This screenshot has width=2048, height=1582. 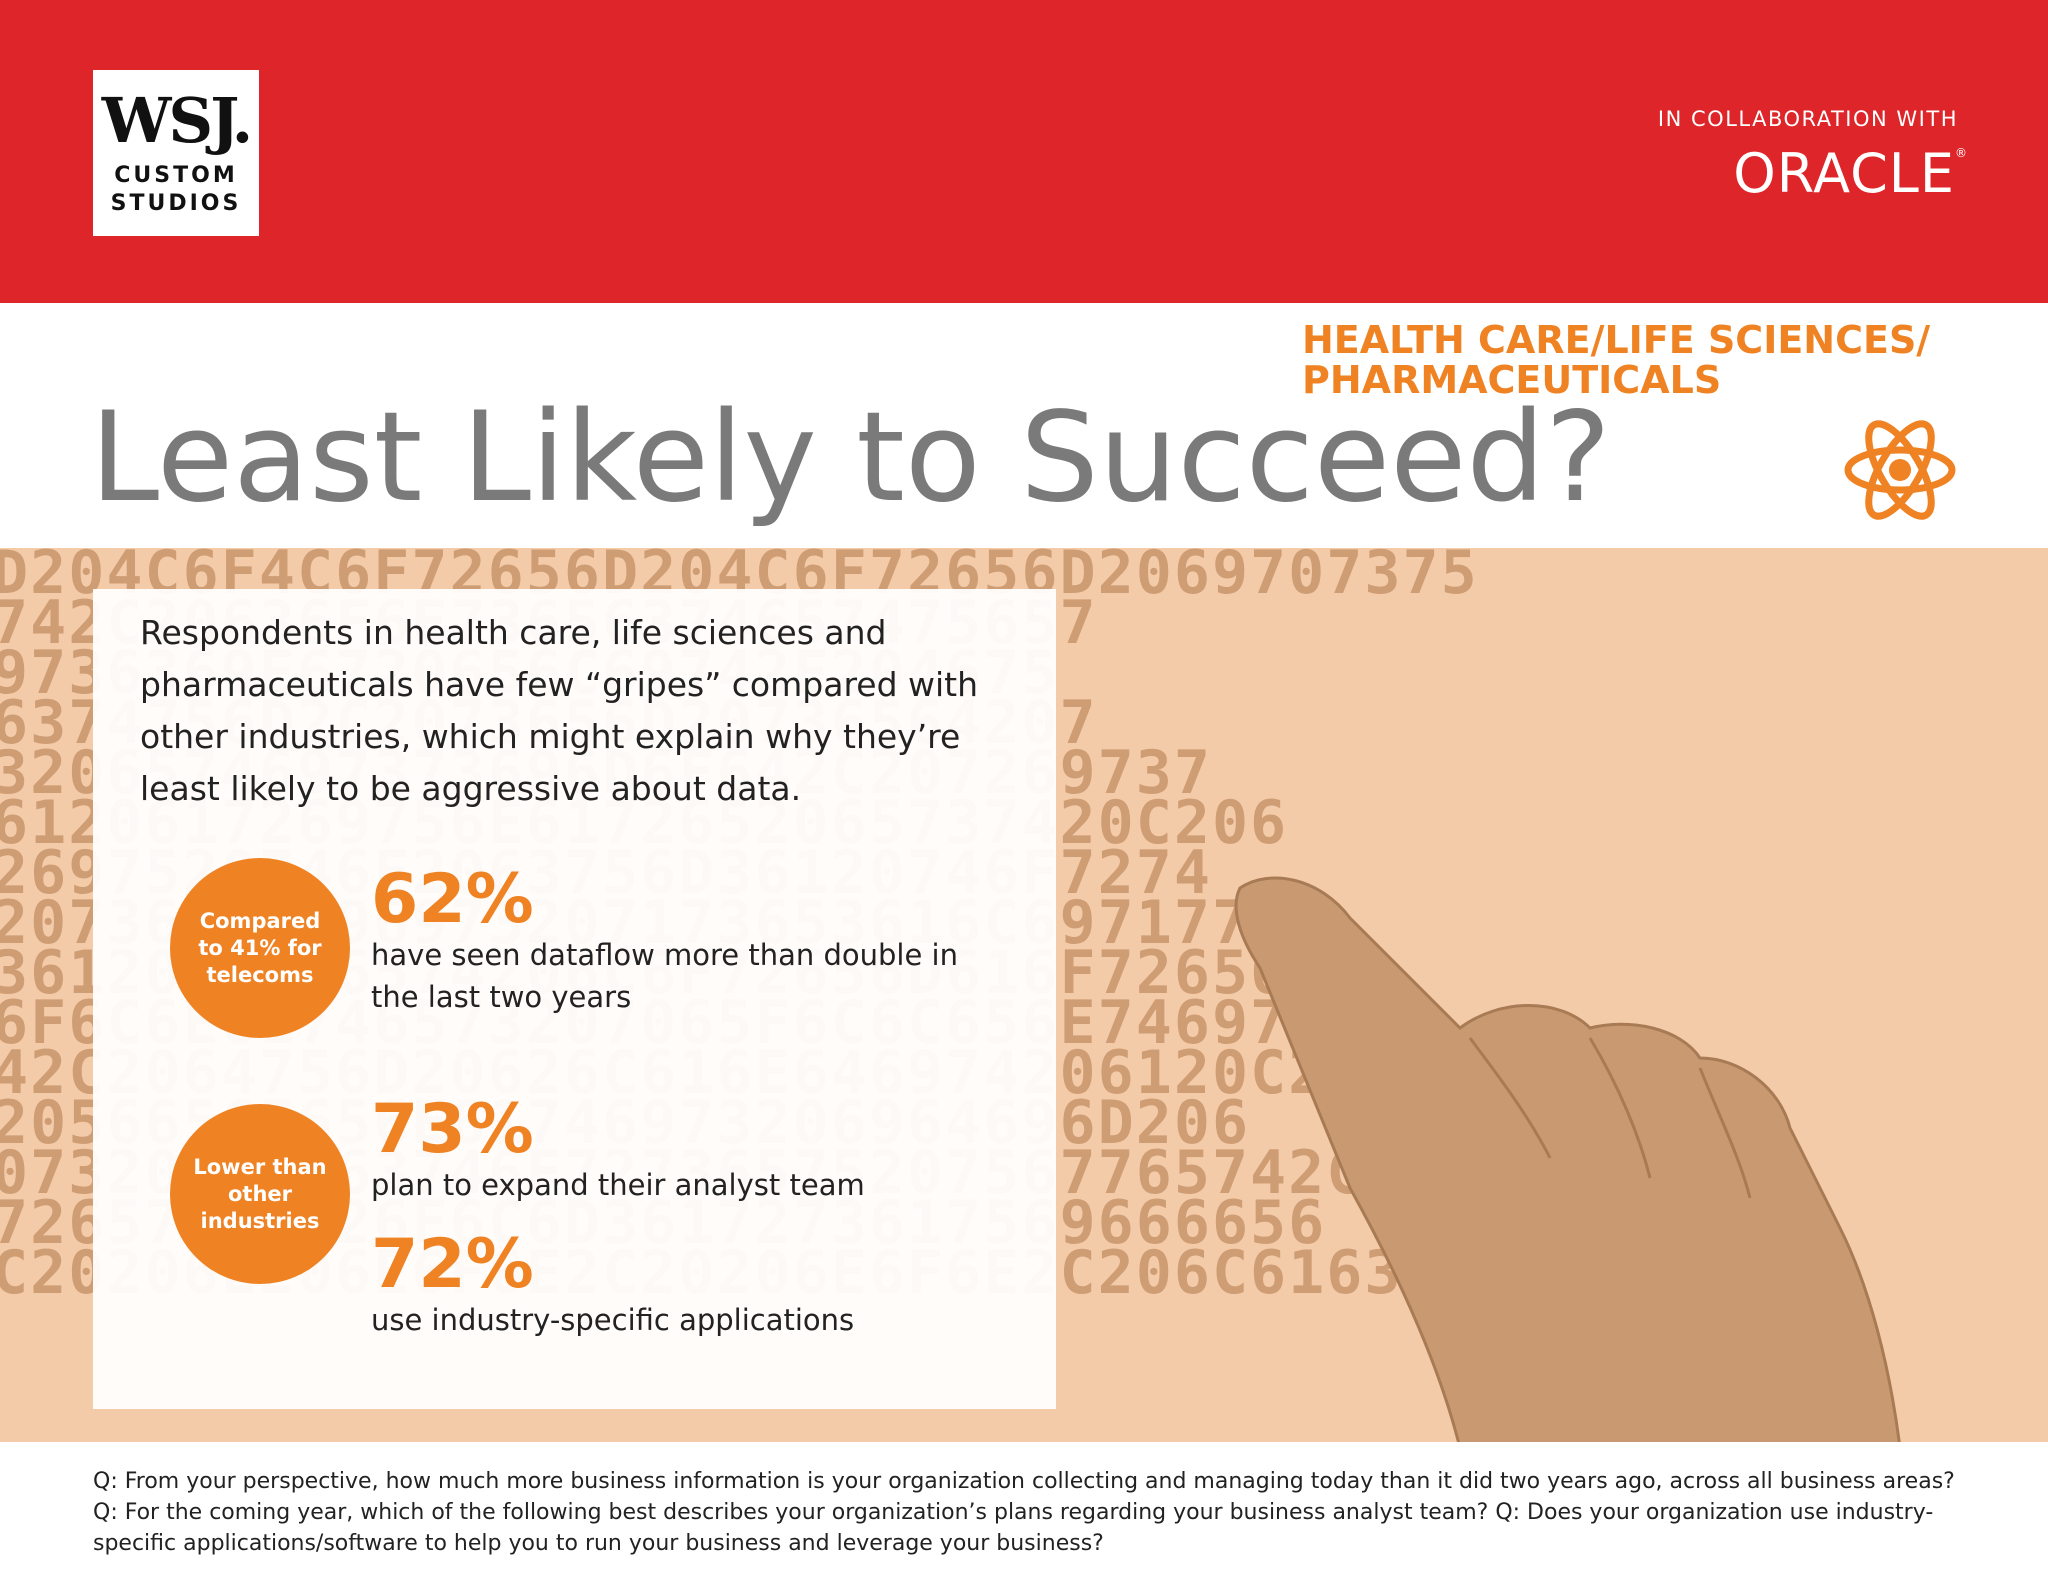 What do you see at coordinates (1844, 173) in the screenshot?
I see `oracle-logo-text: ORACLE` at bounding box center [1844, 173].